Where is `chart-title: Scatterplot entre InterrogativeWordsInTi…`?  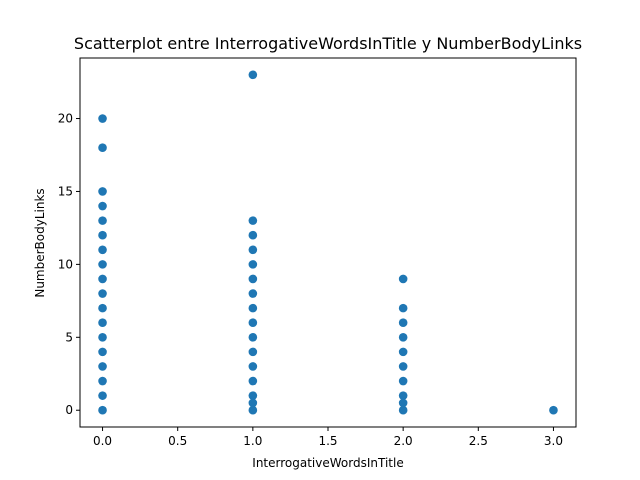
chart-title: Scatterplot entre InterrogativeWordsInTi… is located at coordinates (328, 43).